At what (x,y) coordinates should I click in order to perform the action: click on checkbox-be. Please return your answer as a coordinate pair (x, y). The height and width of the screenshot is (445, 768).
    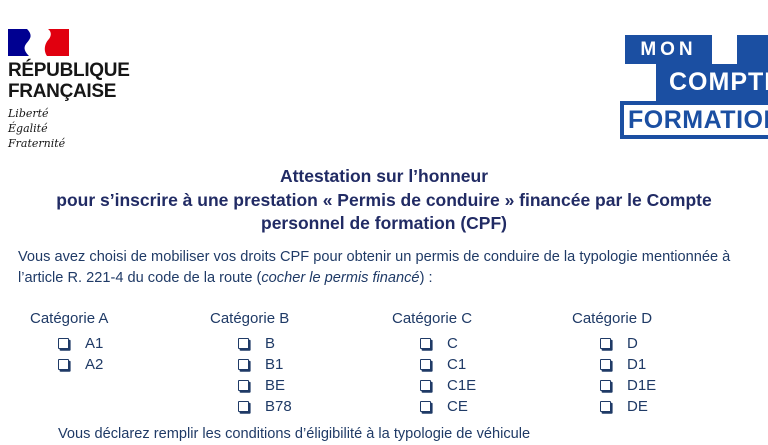
    Looking at the image, I should click on (243, 385).